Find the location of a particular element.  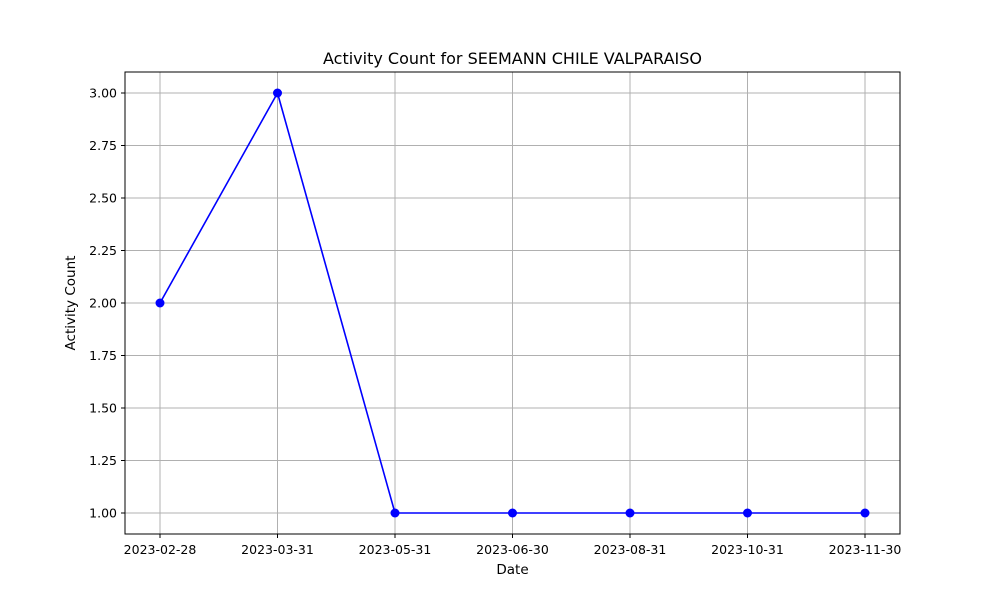

y-tick-label: 2.75 is located at coordinates (103, 145).